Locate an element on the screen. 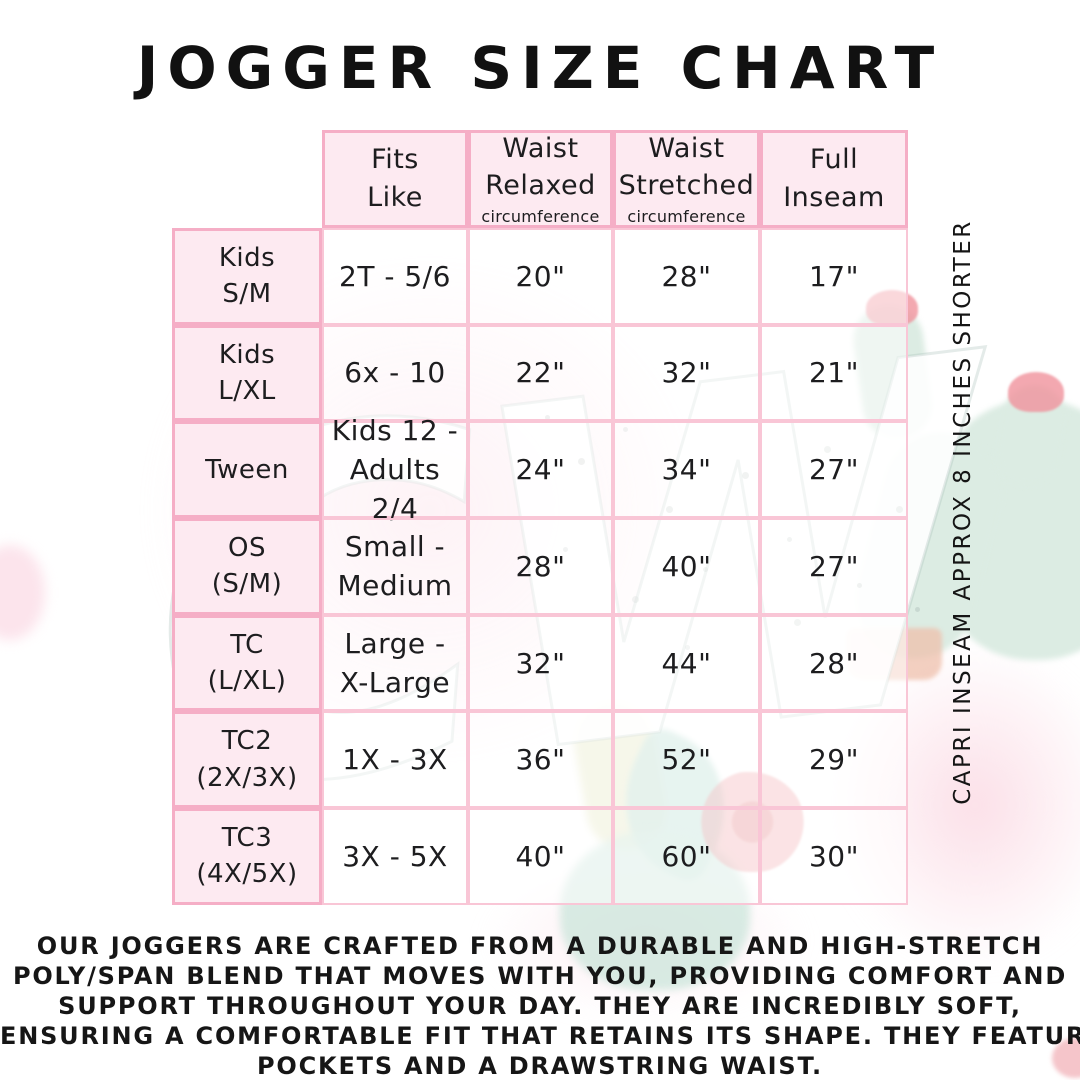 This screenshot has width=1080, height=1080. col-header-fits-like: Fits Like is located at coordinates (395, 179).